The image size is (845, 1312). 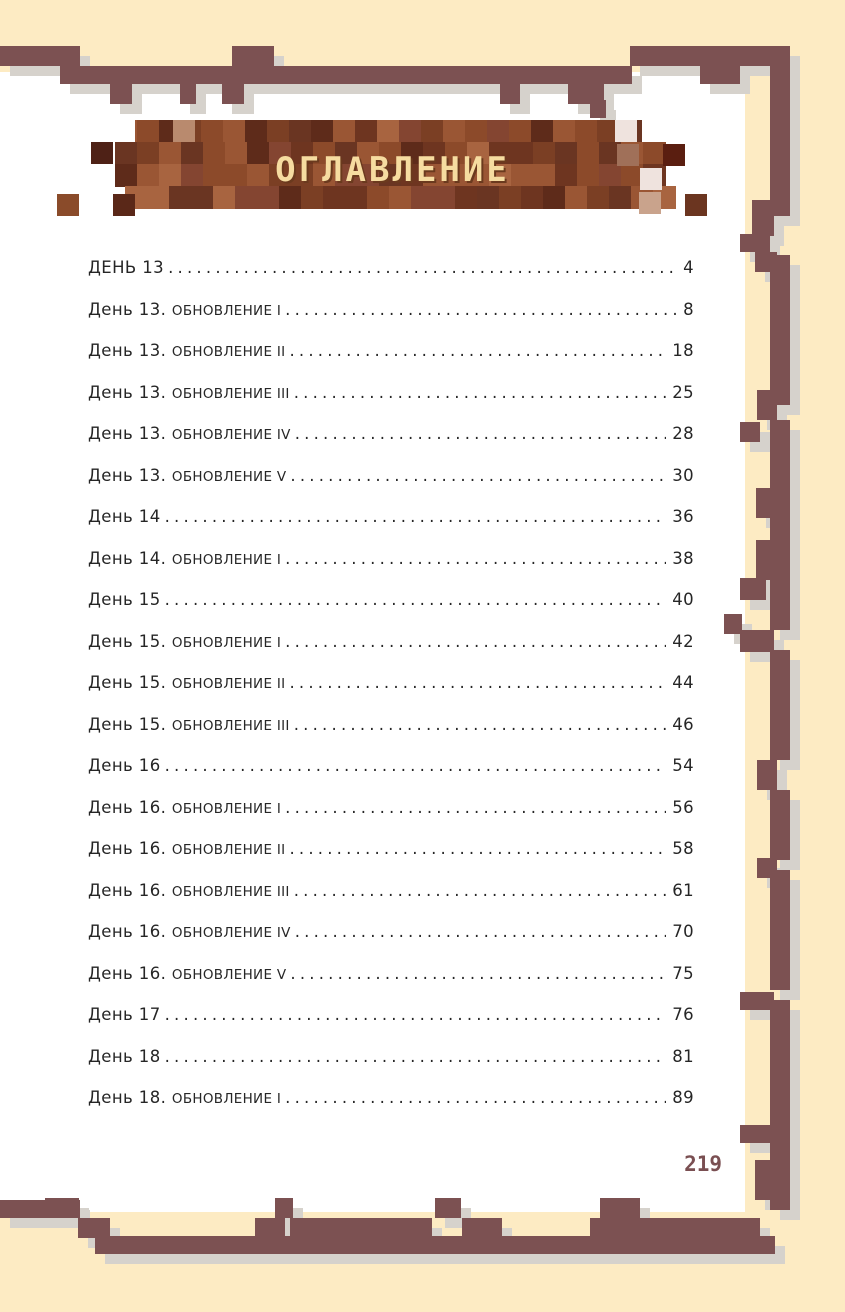 What do you see at coordinates (703, 1164) in the screenshot?
I see `page-number: 219` at bounding box center [703, 1164].